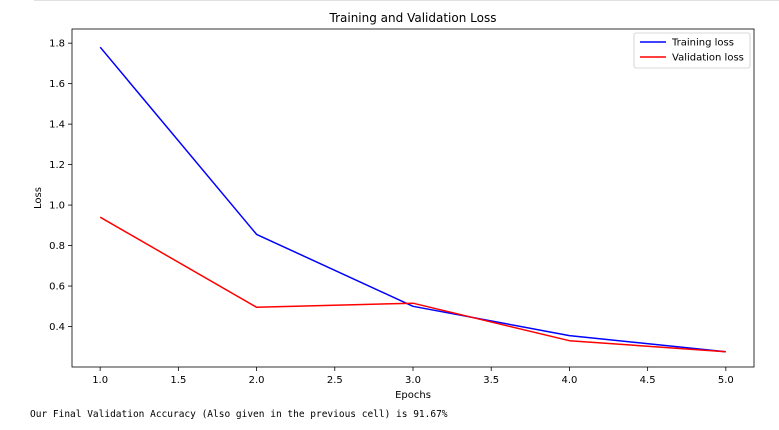  I want to click on y-tick-label: 1.8, so click(57, 44).